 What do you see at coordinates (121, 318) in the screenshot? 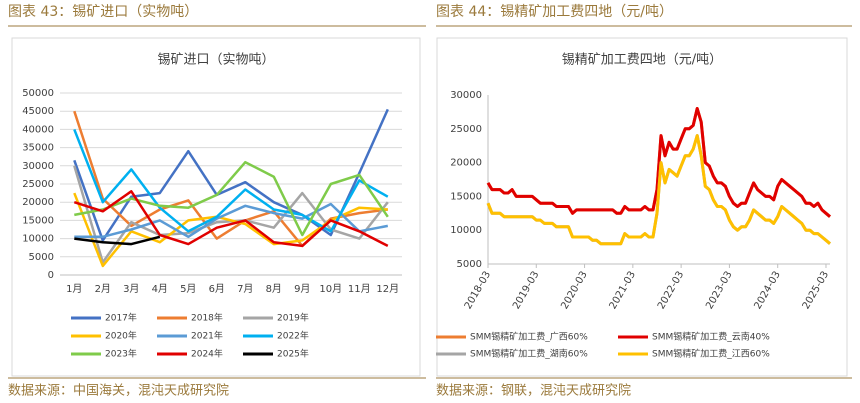
I see `legend-label: 2017年` at bounding box center [121, 318].